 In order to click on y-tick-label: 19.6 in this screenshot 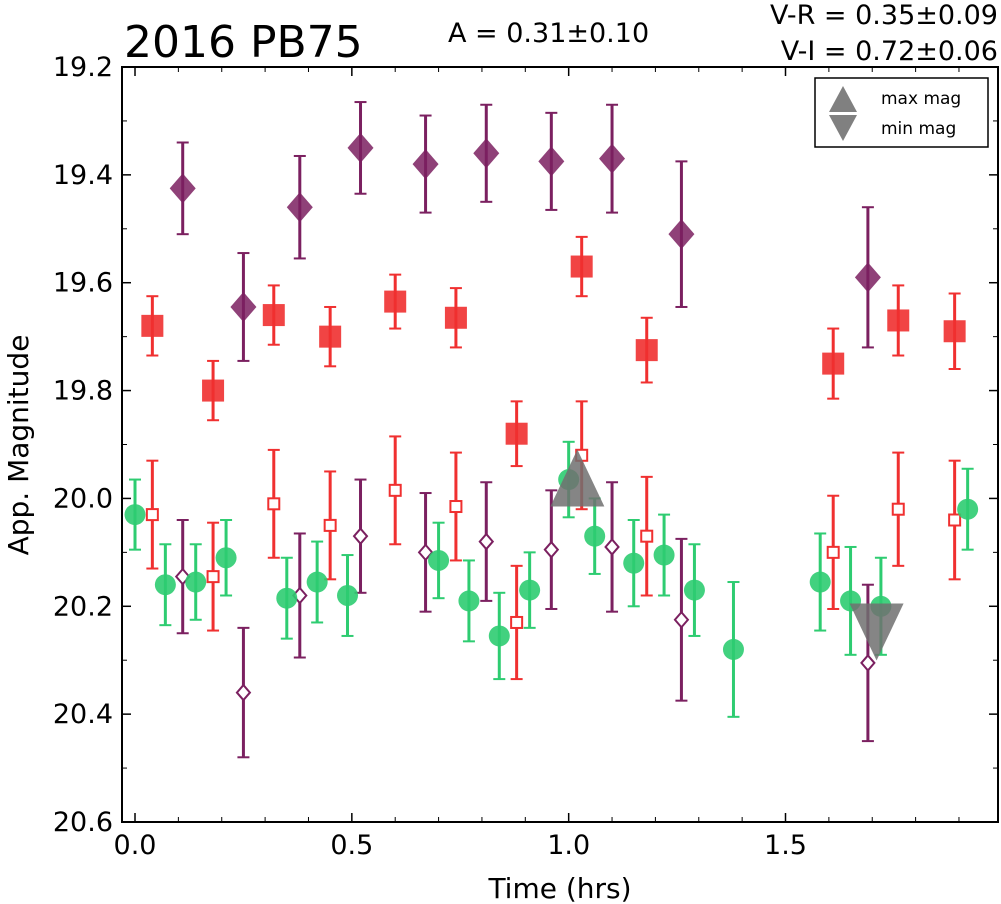, I will do `click(83, 283)`.